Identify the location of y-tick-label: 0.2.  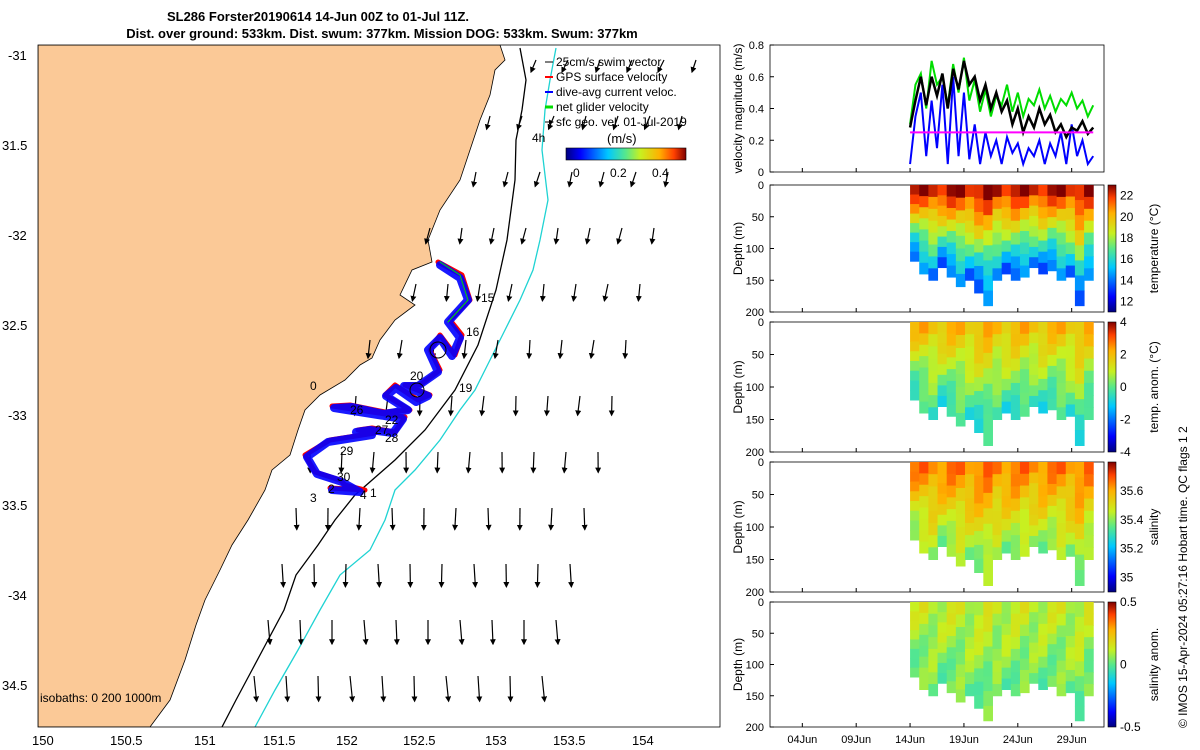
(756, 141).